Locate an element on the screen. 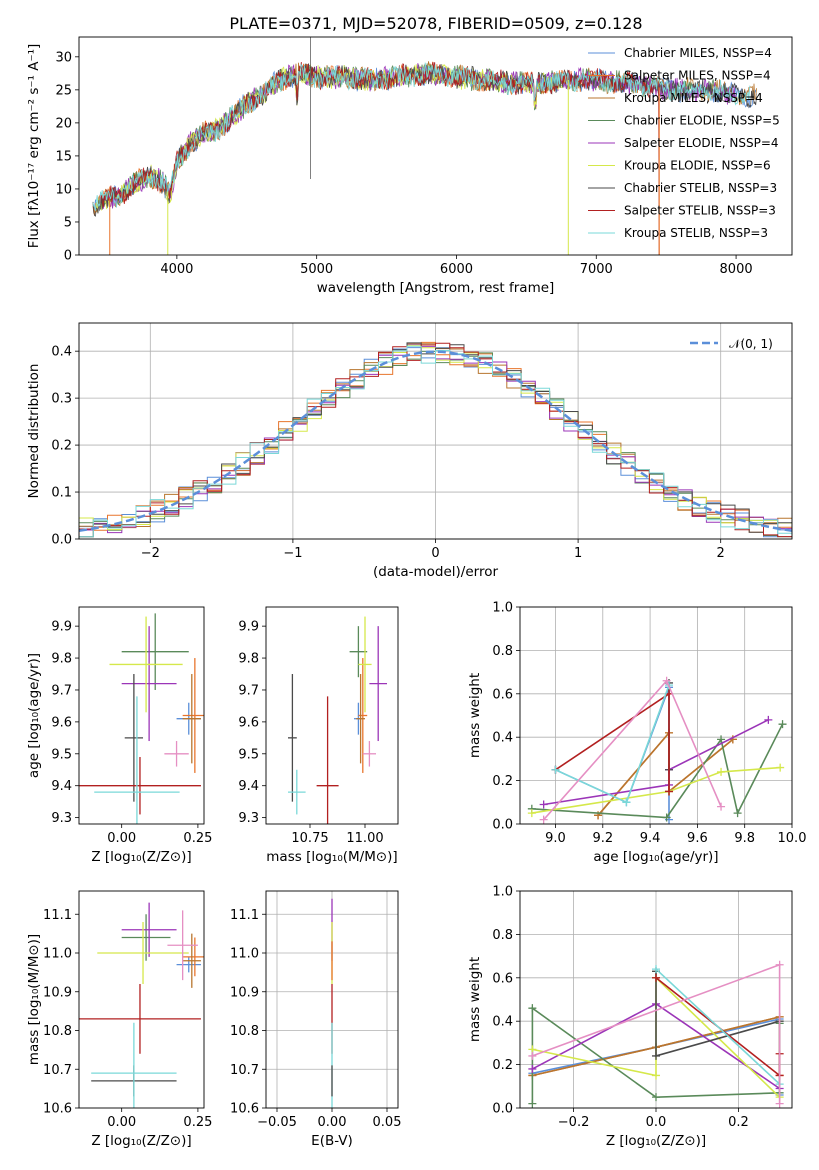 The height and width of the screenshot is (1170, 819). x-tick-label: 0 is located at coordinates (435, 553).